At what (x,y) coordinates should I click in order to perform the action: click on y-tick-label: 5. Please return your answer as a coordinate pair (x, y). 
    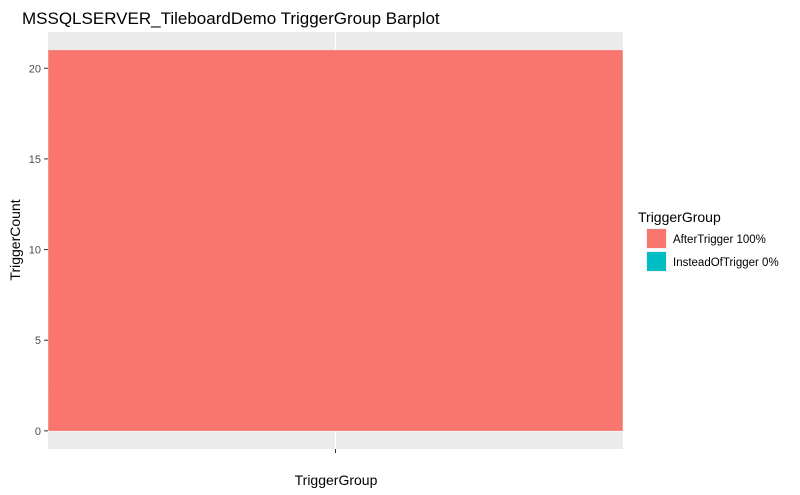
    Looking at the image, I should click on (38, 341).